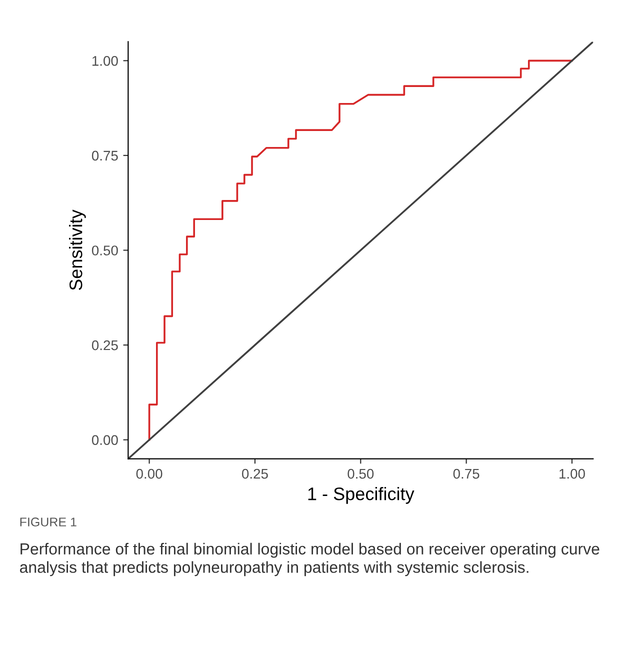  I want to click on text: Performance of the final binomial logistic model based on receiver operating curve analysis that predicts polyneuropathy in patients with systemic sclerosis., so click(310, 559).